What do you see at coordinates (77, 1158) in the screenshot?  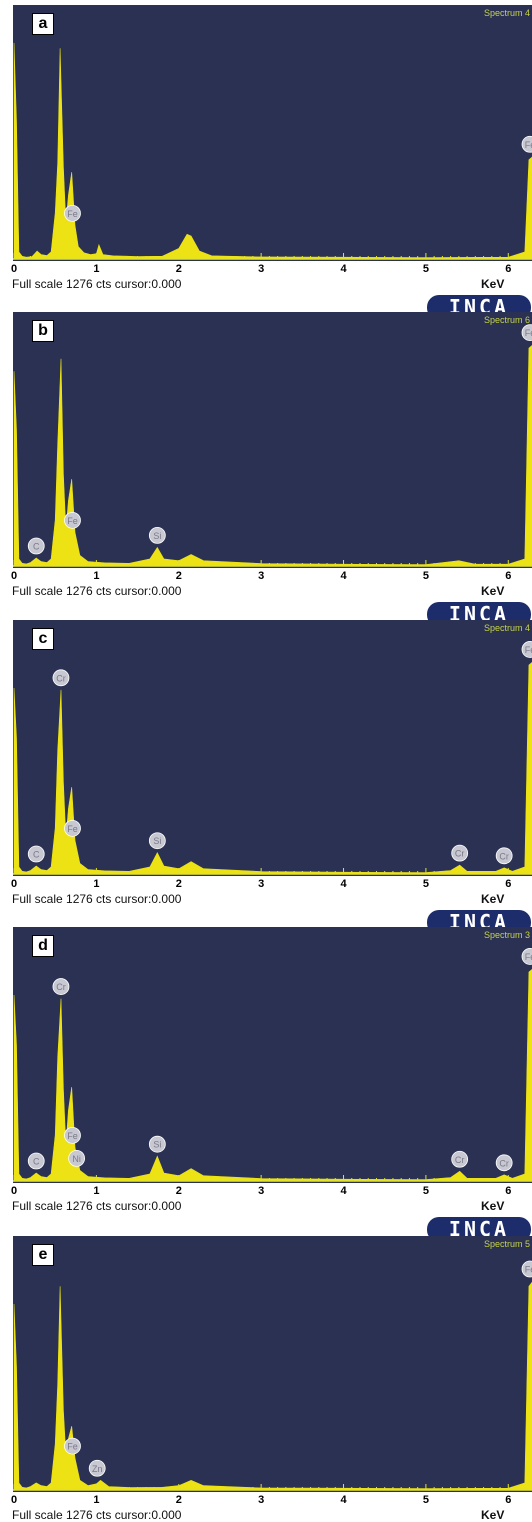 I see `element-marker-ni: Ni` at bounding box center [77, 1158].